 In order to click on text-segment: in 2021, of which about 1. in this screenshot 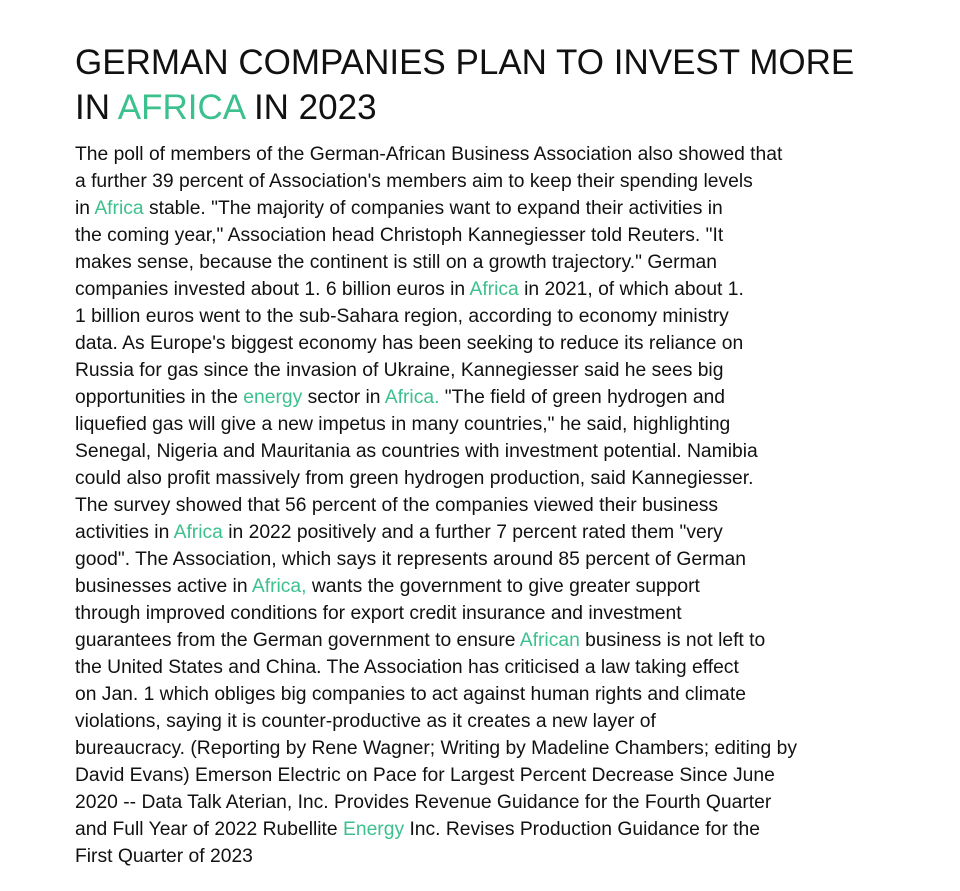, I will do `click(631, 289)`.